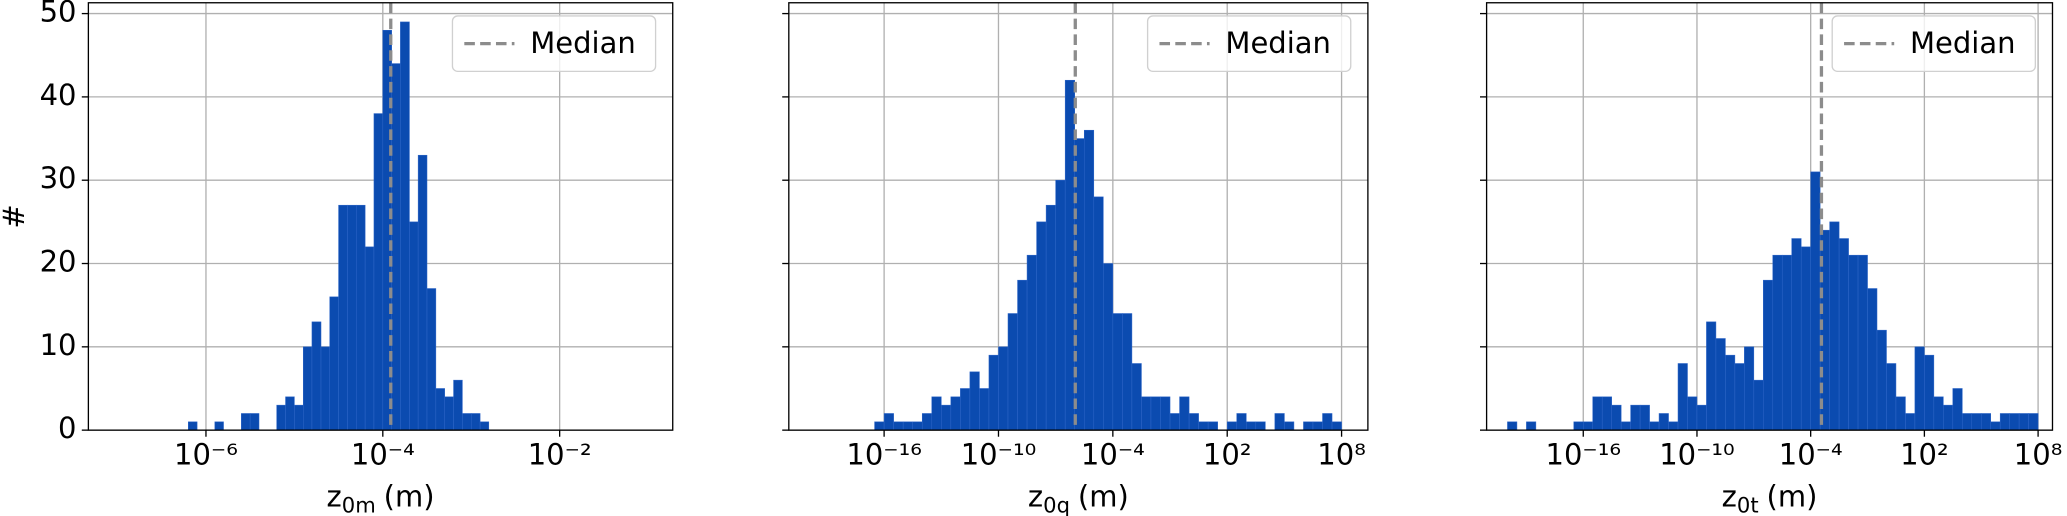 Image resolution: width=2067 pixels, height=516 pixels. Describe the element at coordinates (1924, 455) in the screenshot. I see `x-tick-label: 10²` at that location.